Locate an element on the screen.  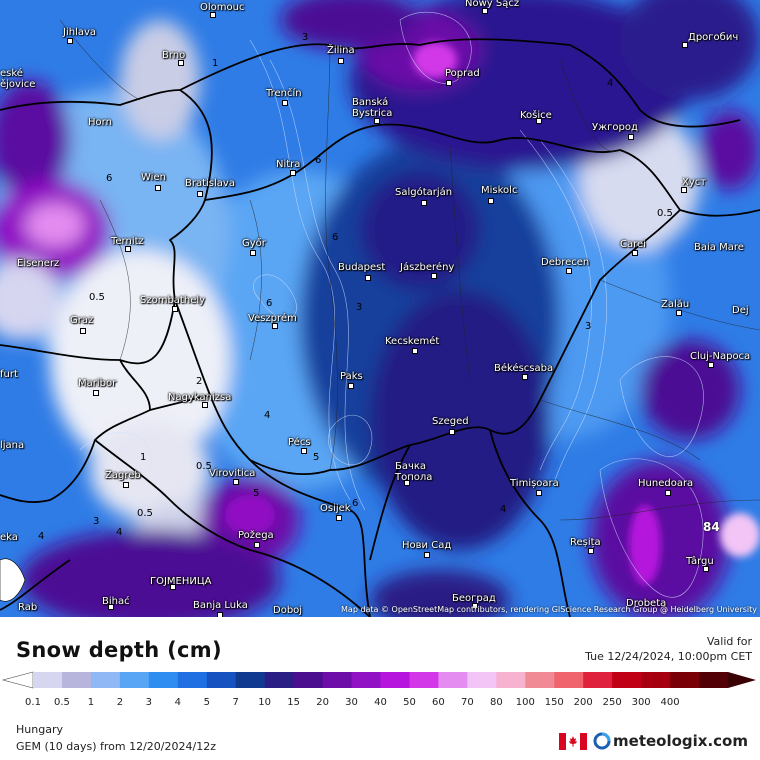
scale-label: 3 is located at coordinates (149, 702).